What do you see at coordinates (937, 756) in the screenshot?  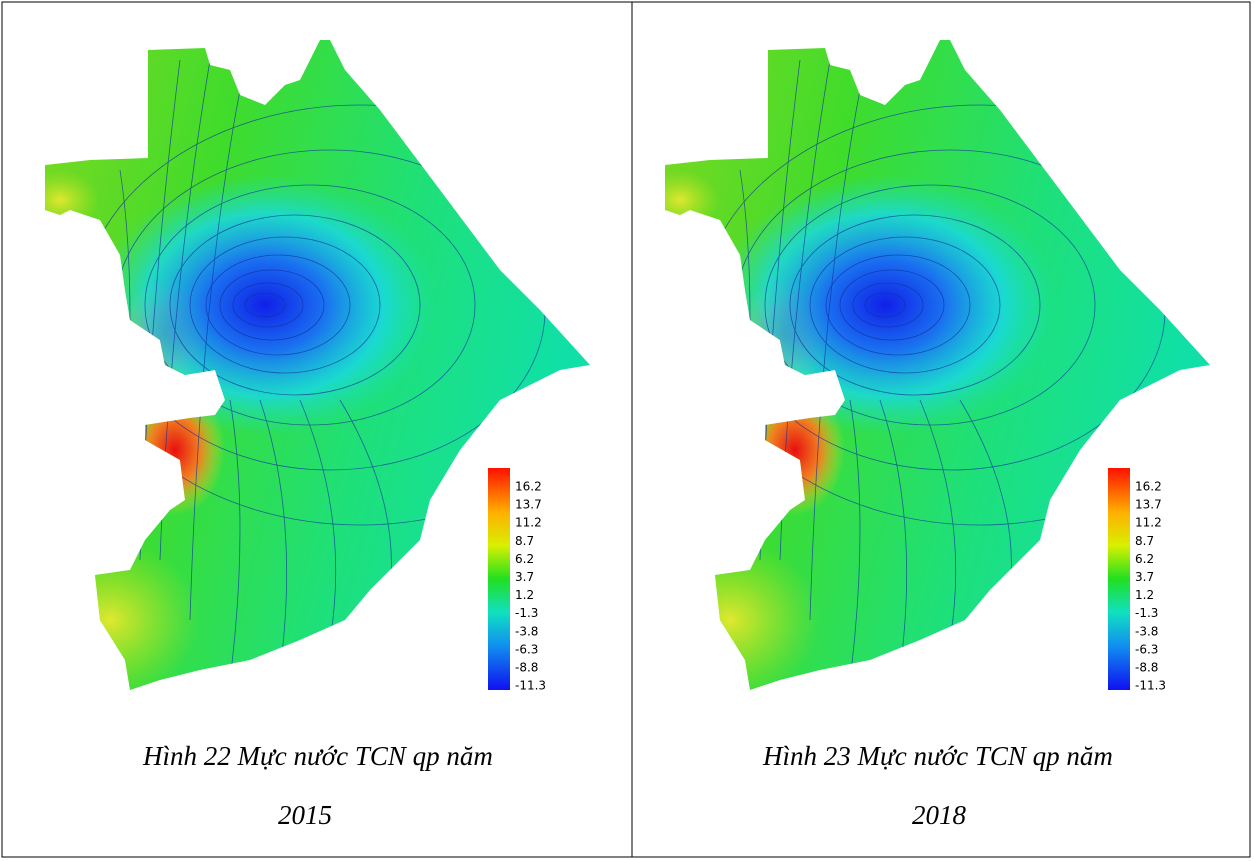 I see `figure-caption: Hình 23 Mực nước TCN qp năm` at bounding box center [937, 756].